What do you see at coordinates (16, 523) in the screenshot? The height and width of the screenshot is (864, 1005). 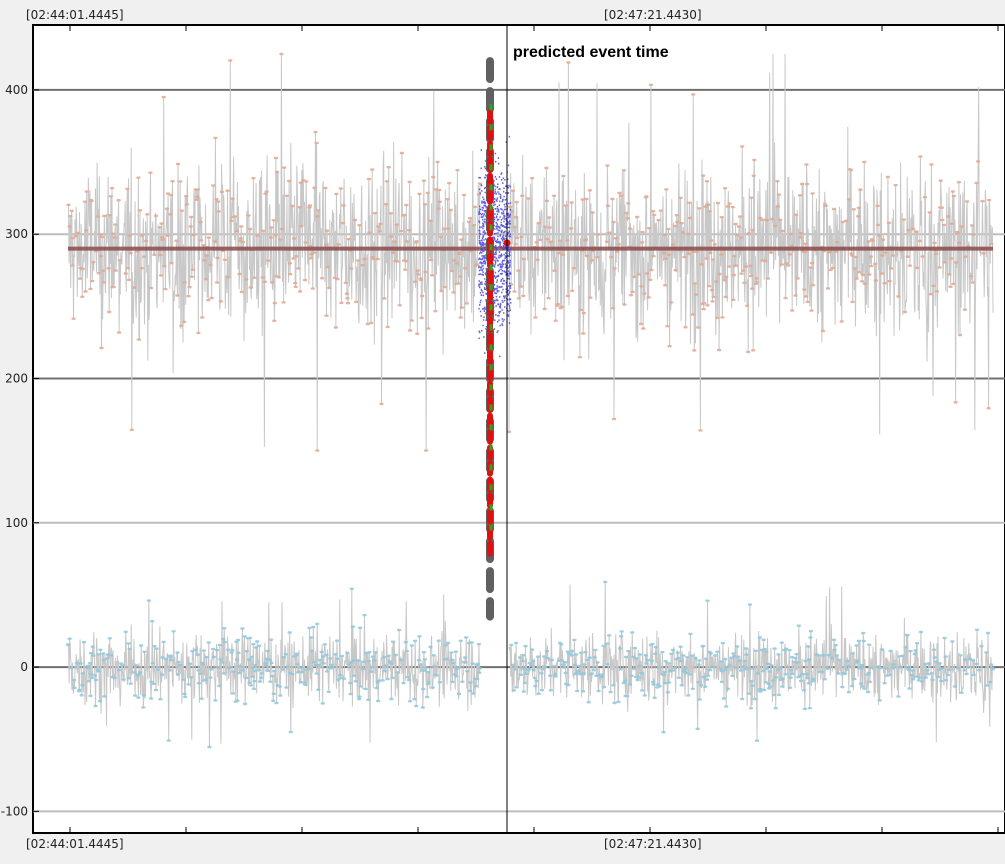 I see `y-tick-label: 100` at bounding box center [16, 523].